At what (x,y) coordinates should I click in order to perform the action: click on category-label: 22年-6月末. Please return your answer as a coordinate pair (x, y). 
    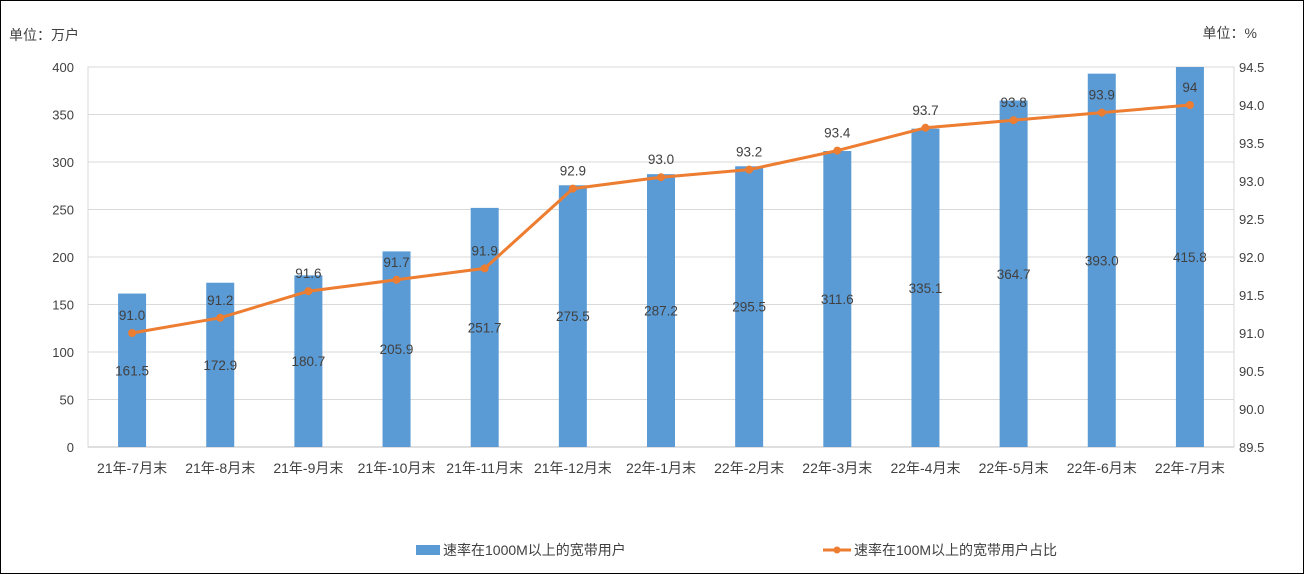
    Looking at the image, I should click on (1102, 468).